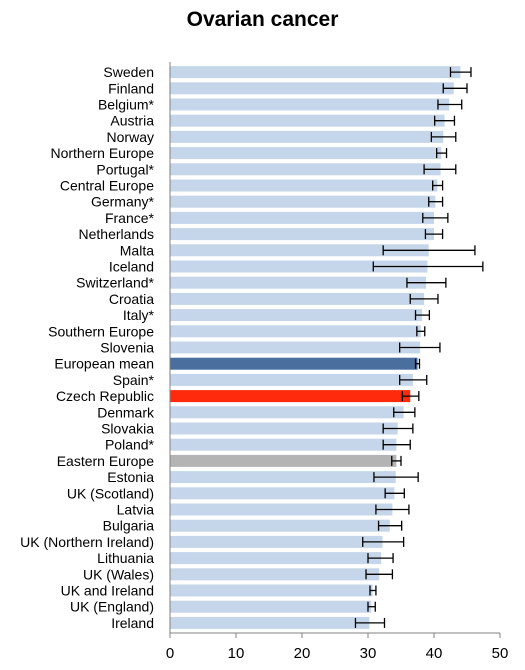 The height and width of the screenshot is (670, 525). What do you see at coordinates (270, 622) in the screenshot?
I see `bar-ireland` at bounding box center [270, 622].